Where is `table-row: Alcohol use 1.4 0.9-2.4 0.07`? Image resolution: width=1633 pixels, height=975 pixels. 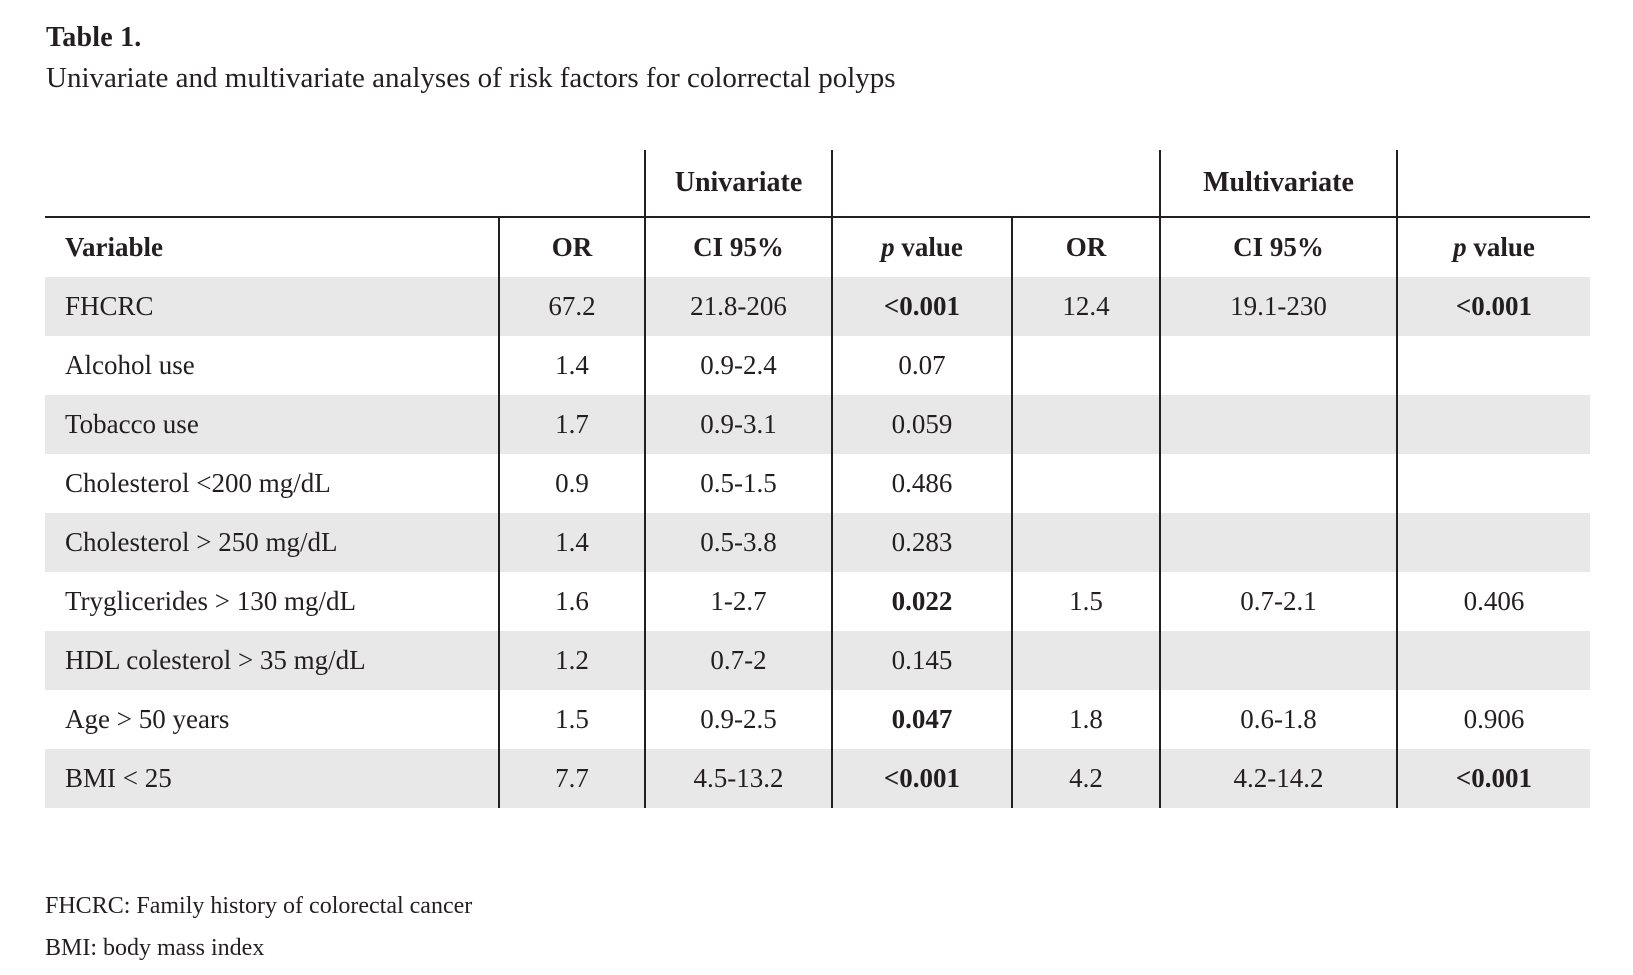 table-row: Alcohol use 1.4 0.9-2.4 0.07 is located at coordinates (817, 365).